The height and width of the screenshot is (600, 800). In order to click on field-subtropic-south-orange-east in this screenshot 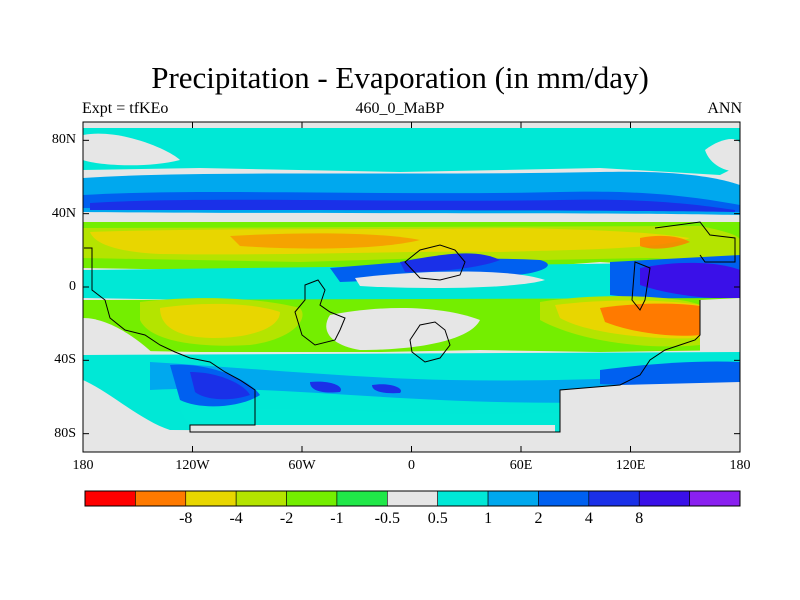, I will do `click(650, 319)`.